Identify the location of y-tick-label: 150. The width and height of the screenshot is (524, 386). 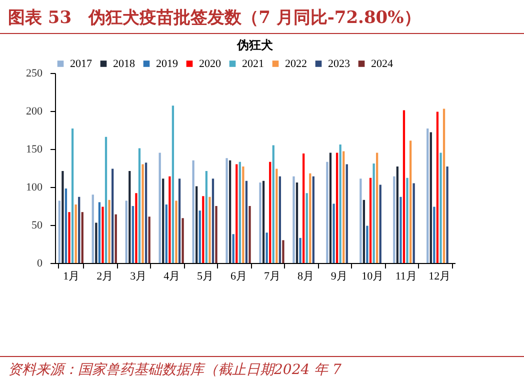
(34, 150).